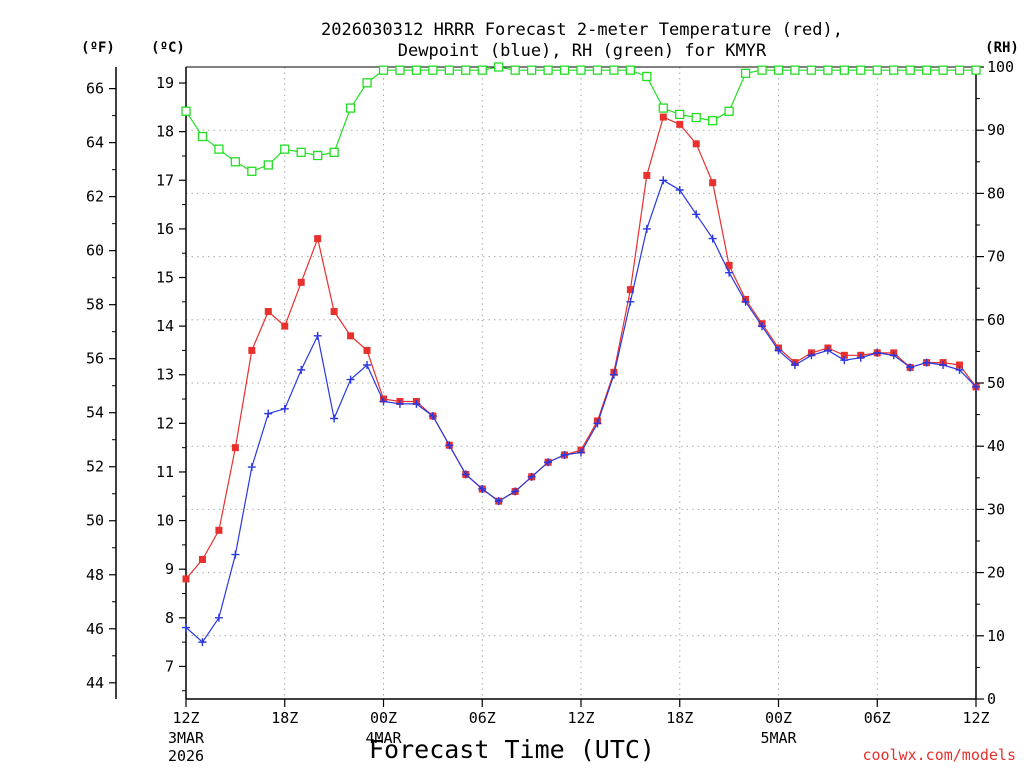  I want to click on rh-unit-label: (RH), so click(1002, 48).